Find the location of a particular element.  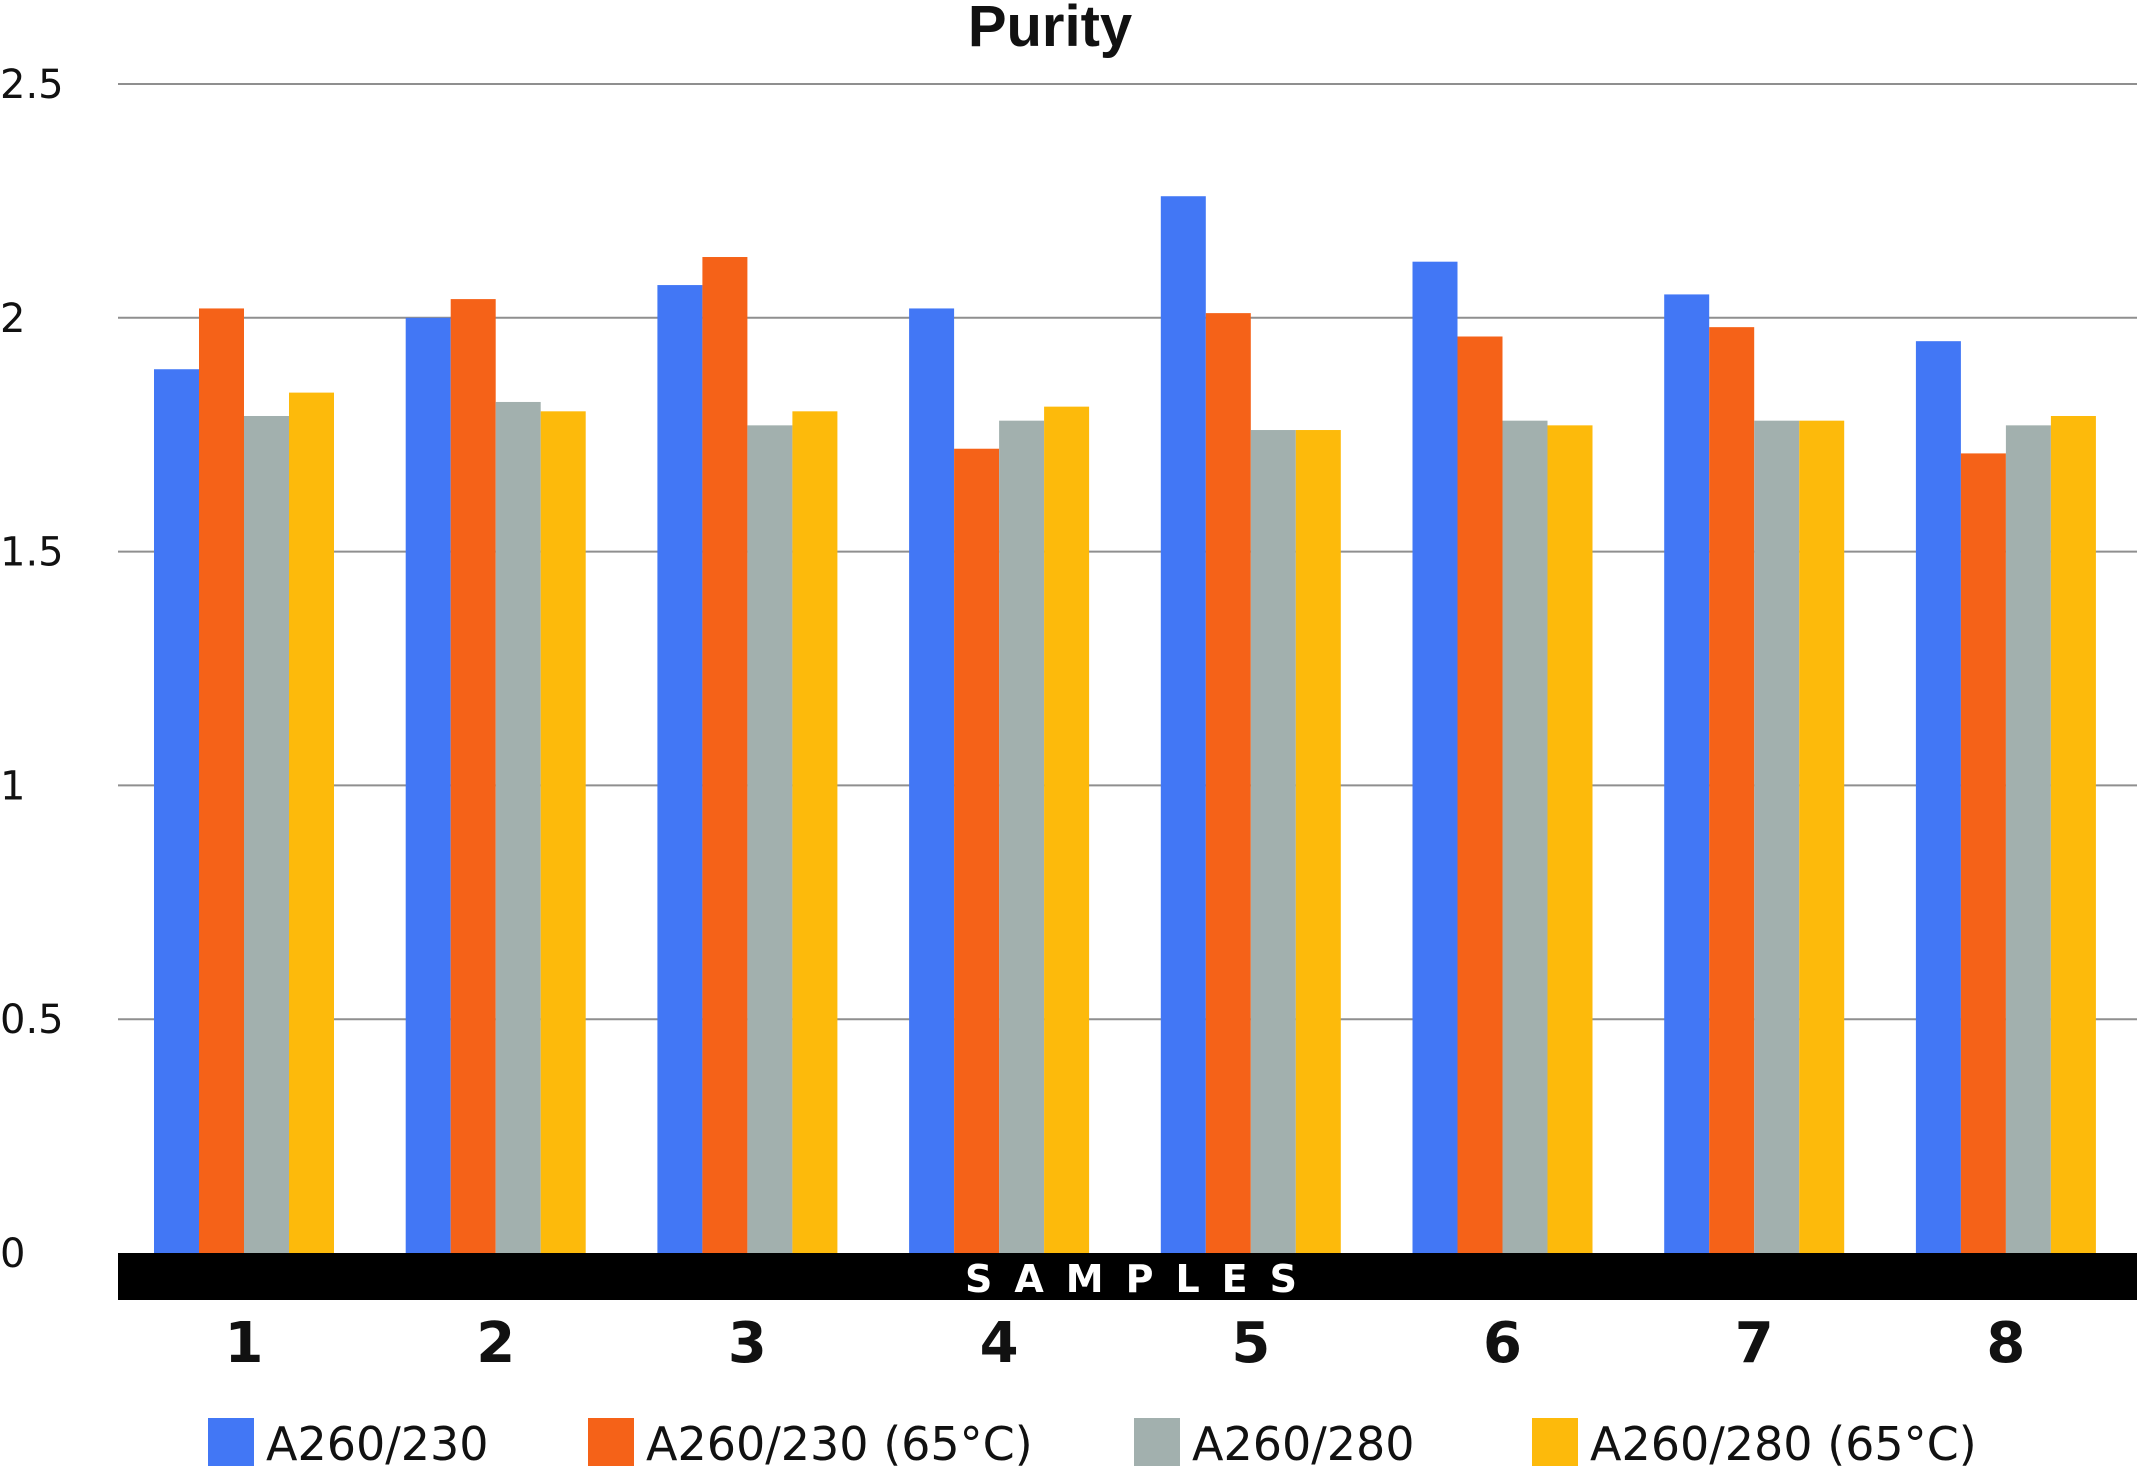

y-tick-label: 2.5 is located at coordinates (32, 85).